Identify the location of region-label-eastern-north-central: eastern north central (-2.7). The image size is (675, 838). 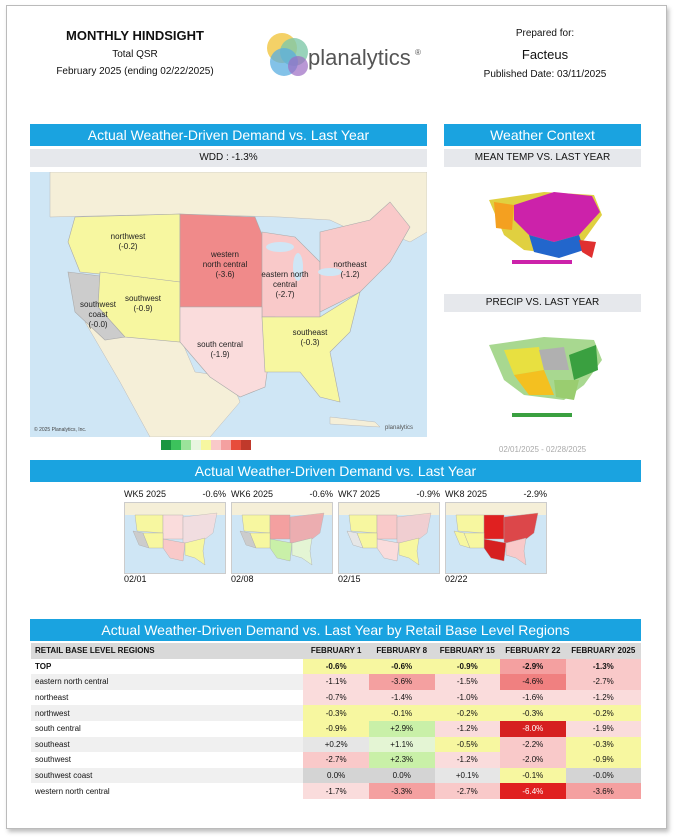
(285, 285).